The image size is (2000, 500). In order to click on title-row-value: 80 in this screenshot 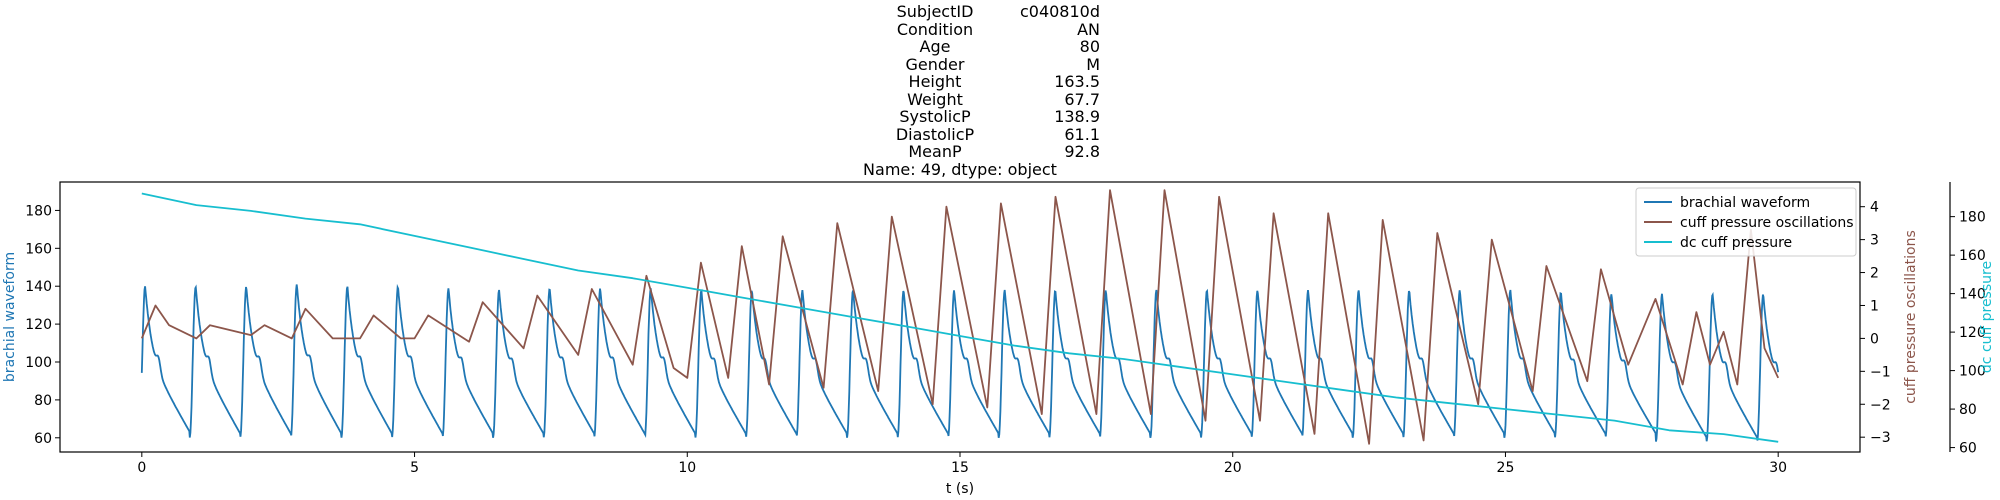, I will do `click(1089, 46)`.